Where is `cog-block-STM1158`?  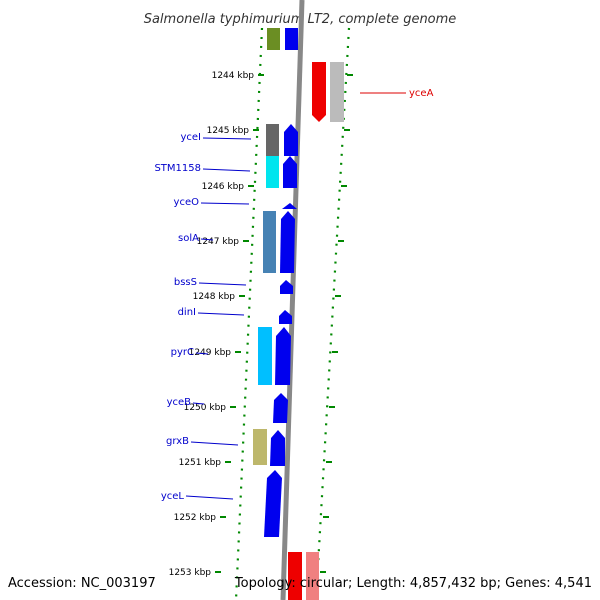
cog-block-STM1158 is located at coordinates (272, 172).